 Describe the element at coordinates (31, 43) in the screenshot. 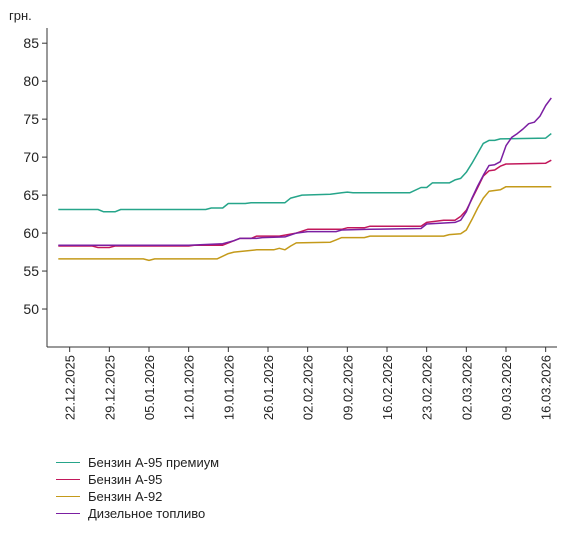

I see `y-tick-label: 85` at that location.